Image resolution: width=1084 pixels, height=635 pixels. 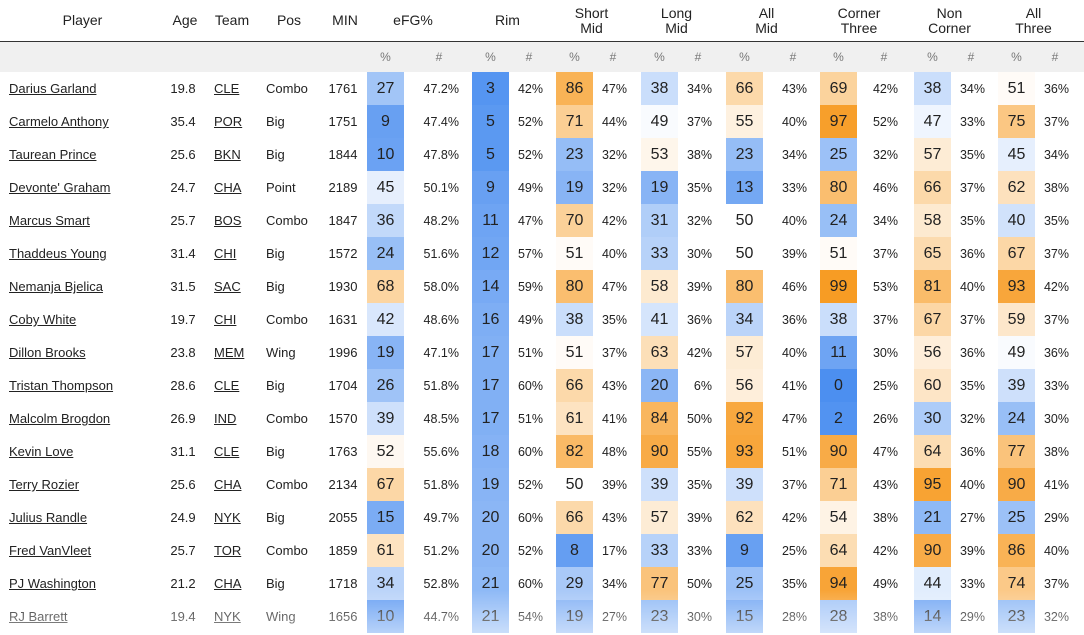 I want to click on cell-age-text: 26.9, so click(x=183, y=418).